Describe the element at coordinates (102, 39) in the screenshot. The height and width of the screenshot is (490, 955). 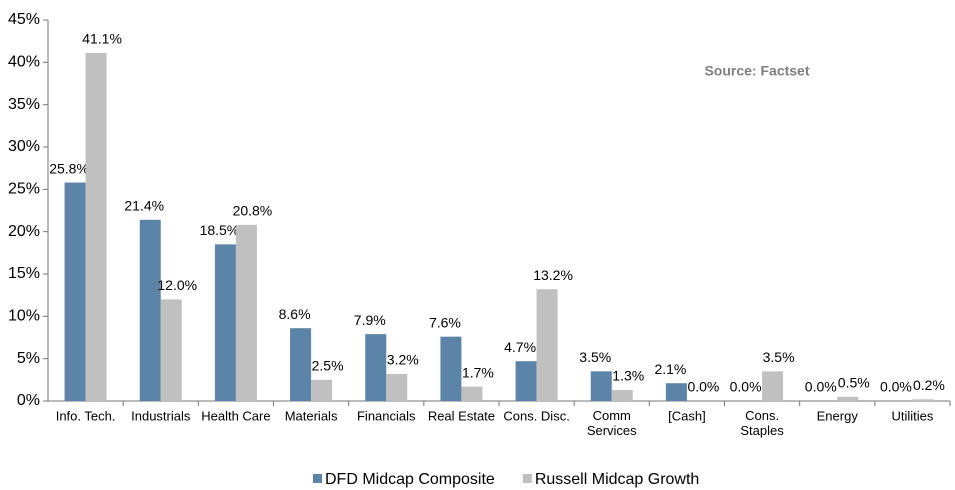
I see `value-label: 41.1%` at that location.